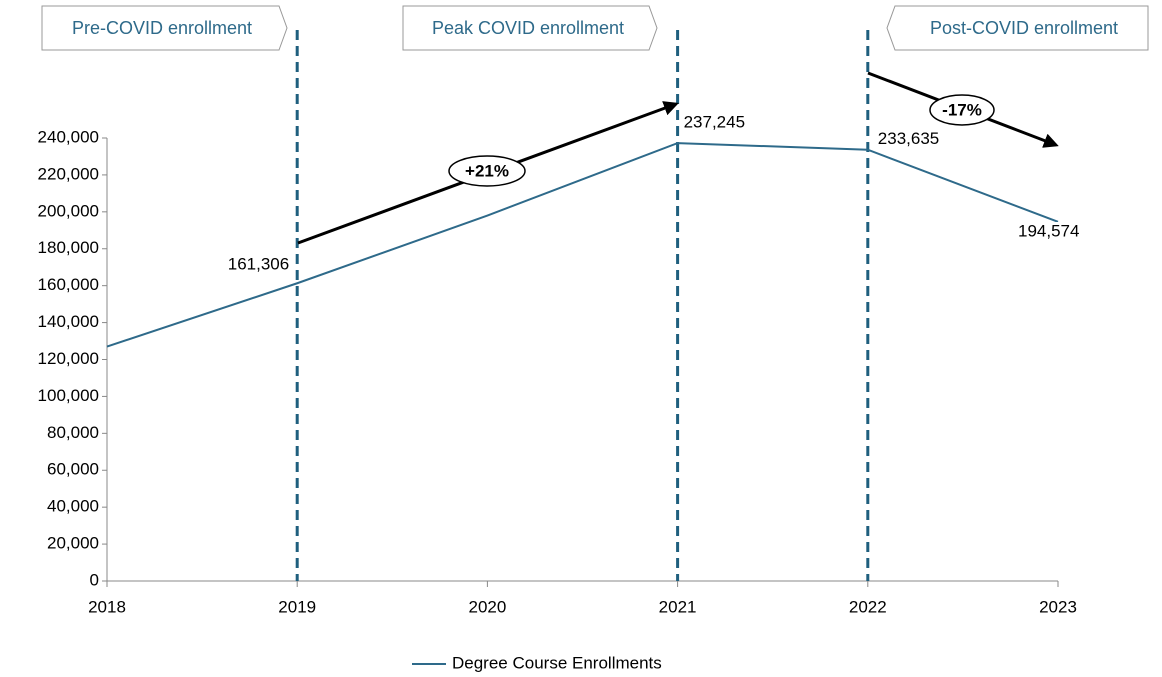 The image size is (1162, 677). I want to click on y-tick-label: 40,000, so click(73, 506).